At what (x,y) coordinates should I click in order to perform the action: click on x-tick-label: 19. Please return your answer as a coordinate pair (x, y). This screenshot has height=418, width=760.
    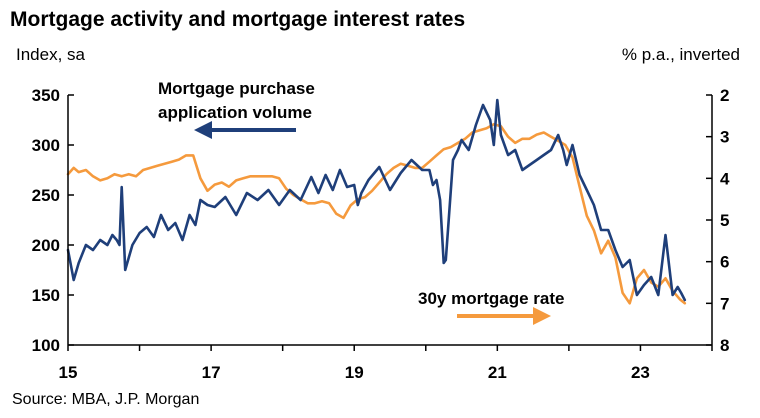
    Looking at the image, I should click on (354, 372).